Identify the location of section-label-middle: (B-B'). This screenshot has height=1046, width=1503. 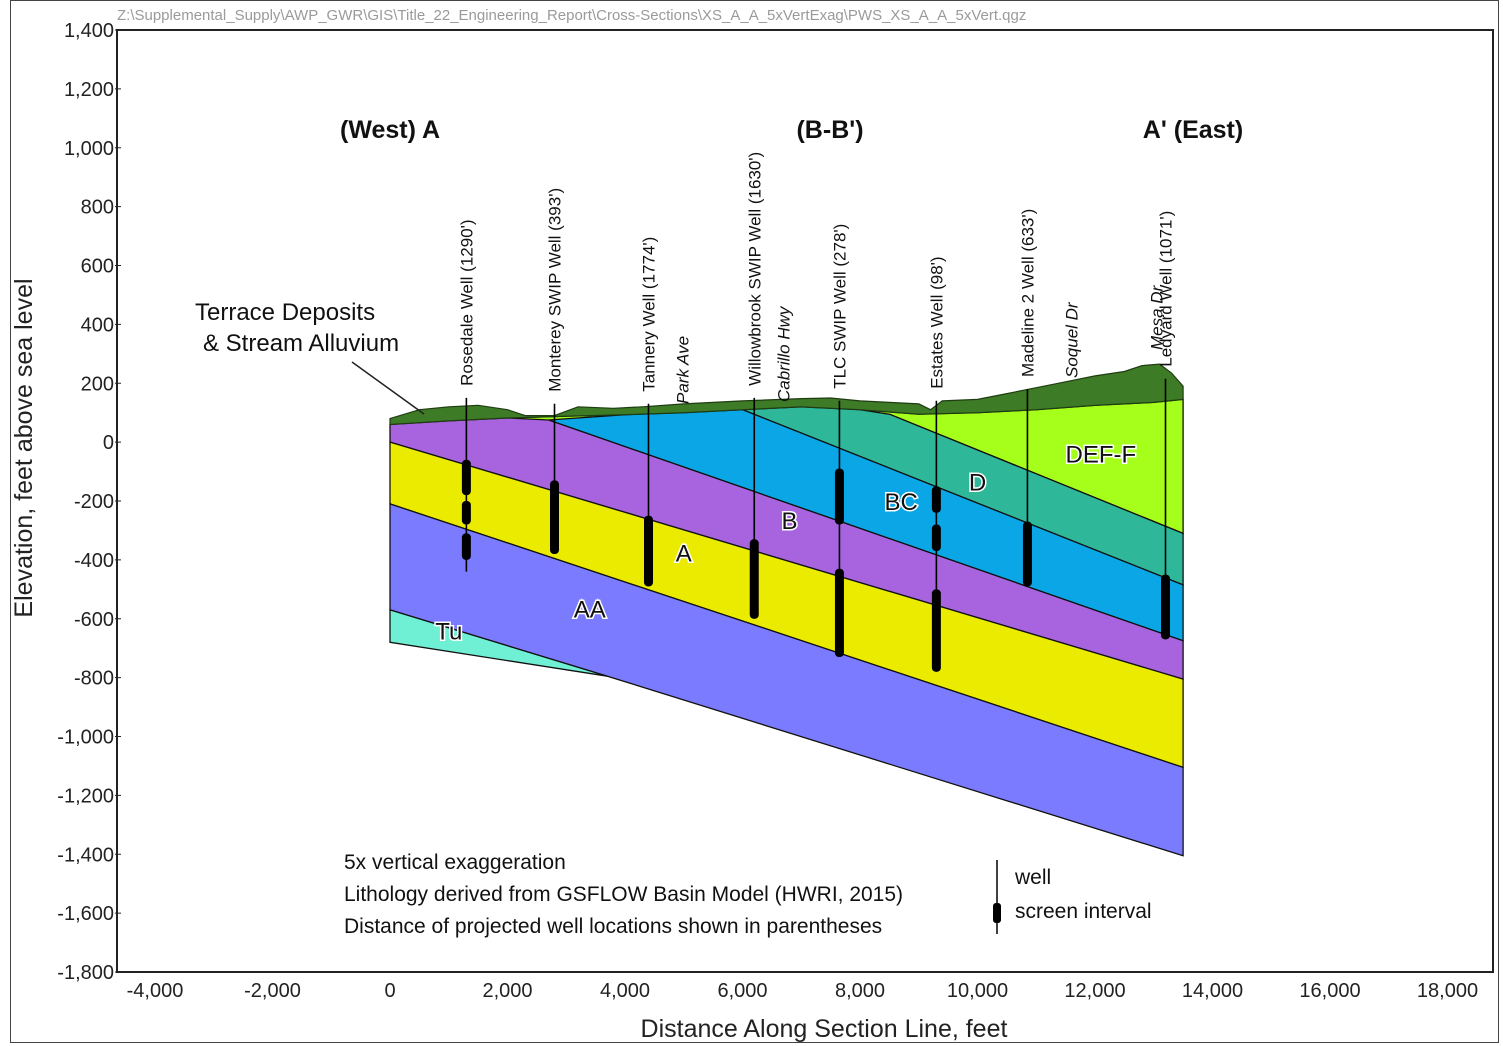
(829, 130).